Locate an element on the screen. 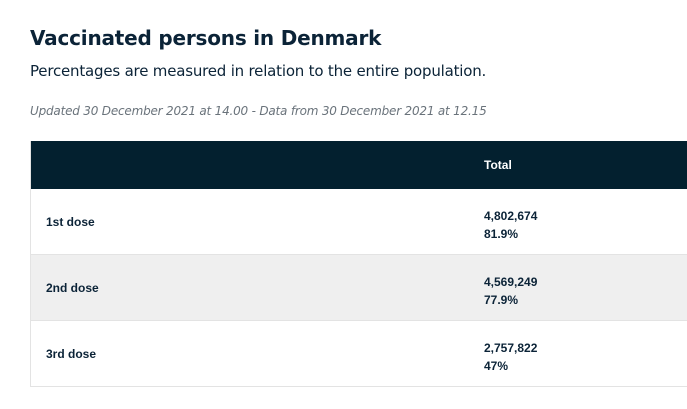 This screenshot has width=687, height=409. row-values: 4,569,249 77.9% is located at coordinates (510, 291).